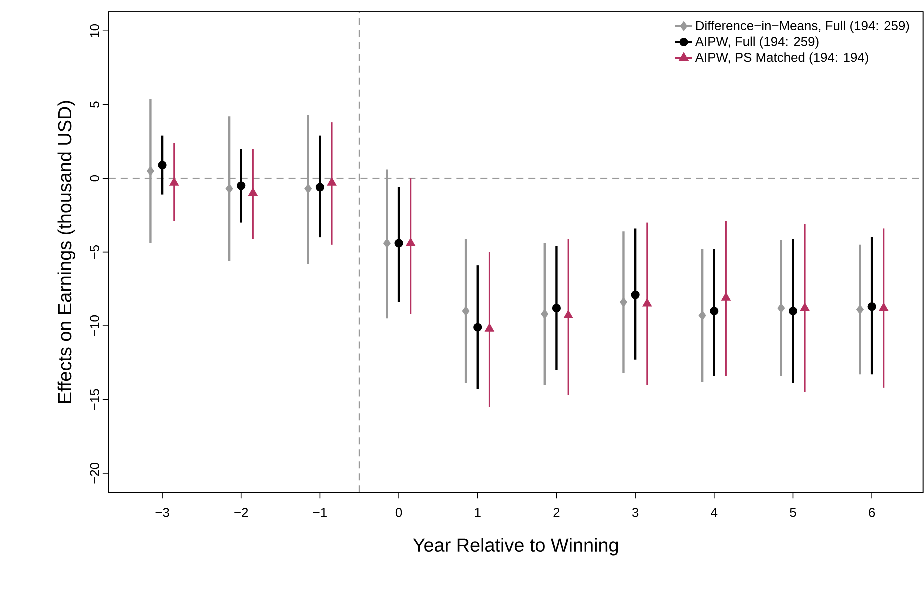 The width and height of the screenshot is (924, 590). What do you see at coordinates (781, 58) in the screenshot?
I see `legend-label: AIPW, PS Matched (194: 194)` at bounding box center [781, 58].